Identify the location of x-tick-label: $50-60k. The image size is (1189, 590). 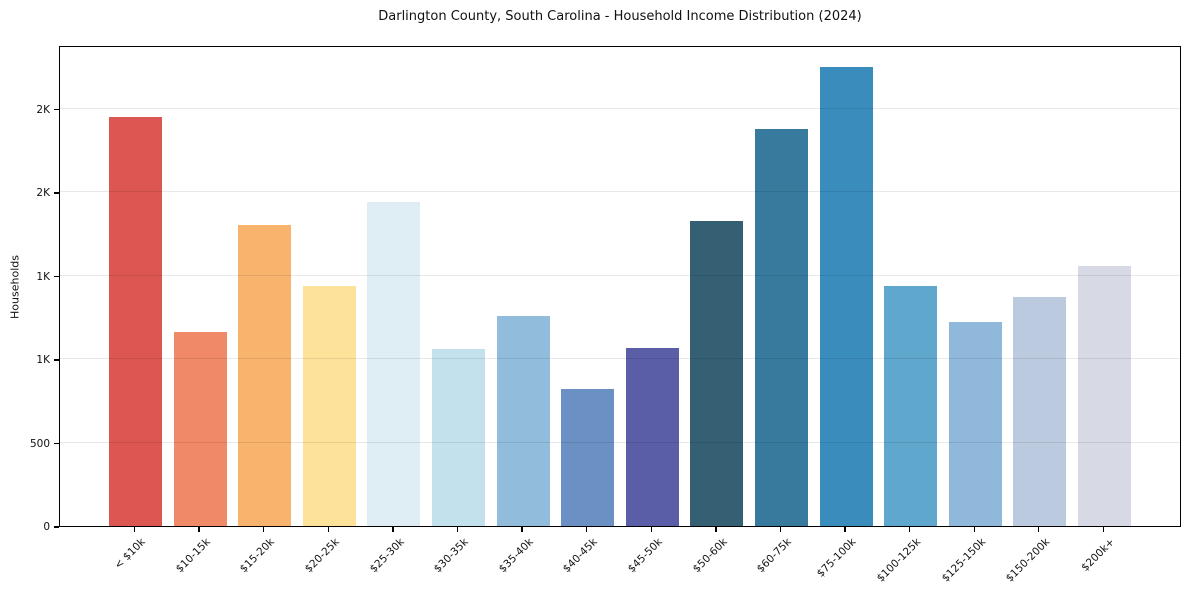
(710, 556).